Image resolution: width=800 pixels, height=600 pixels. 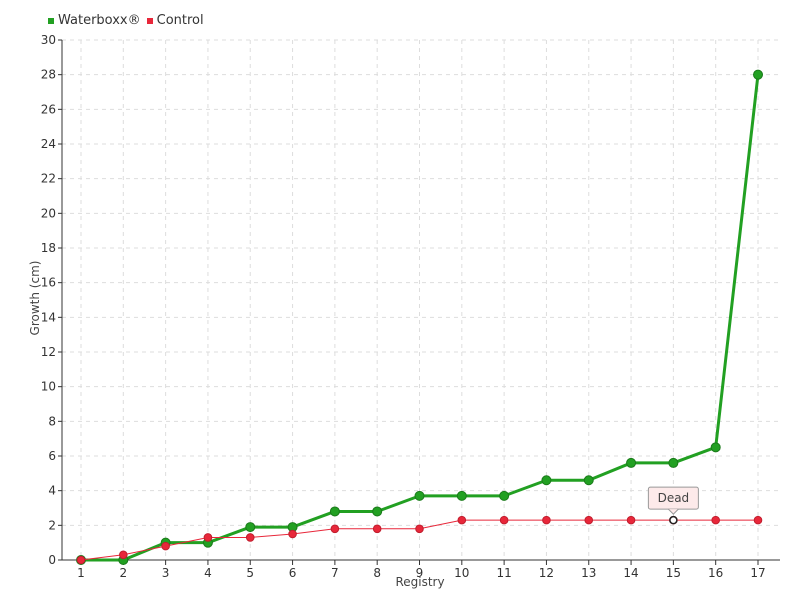 I want to click on legend-item-control: Control, so click(x=175, y=20).